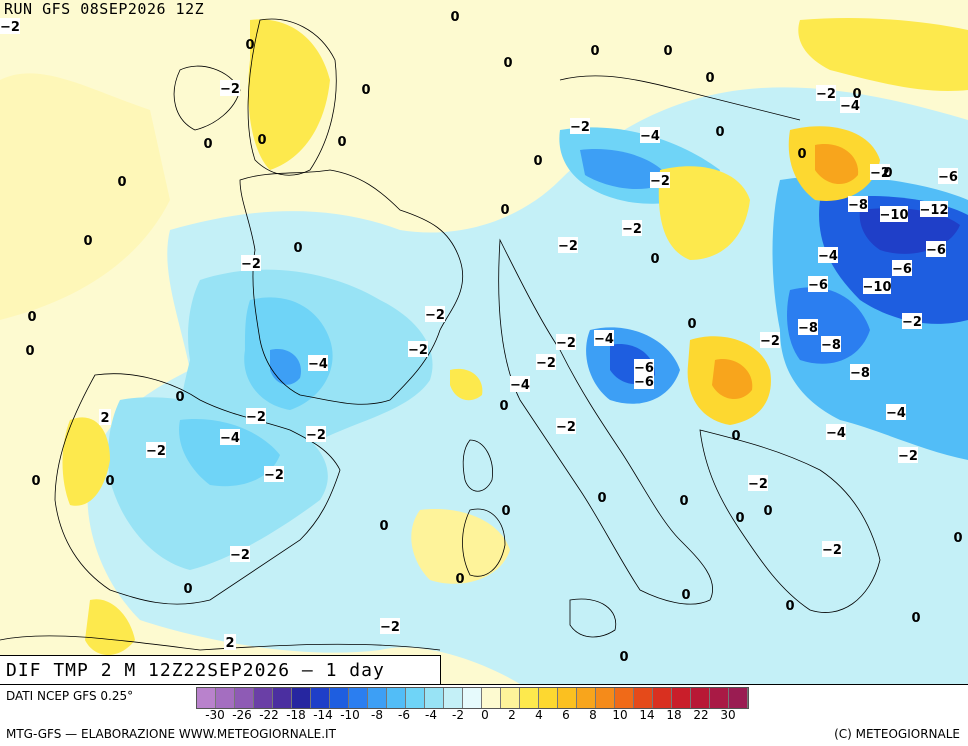 Image resolution: width=968 pixels, height=746 pixels. I want to click on color-scale-tick: -8, so click(377, 715).